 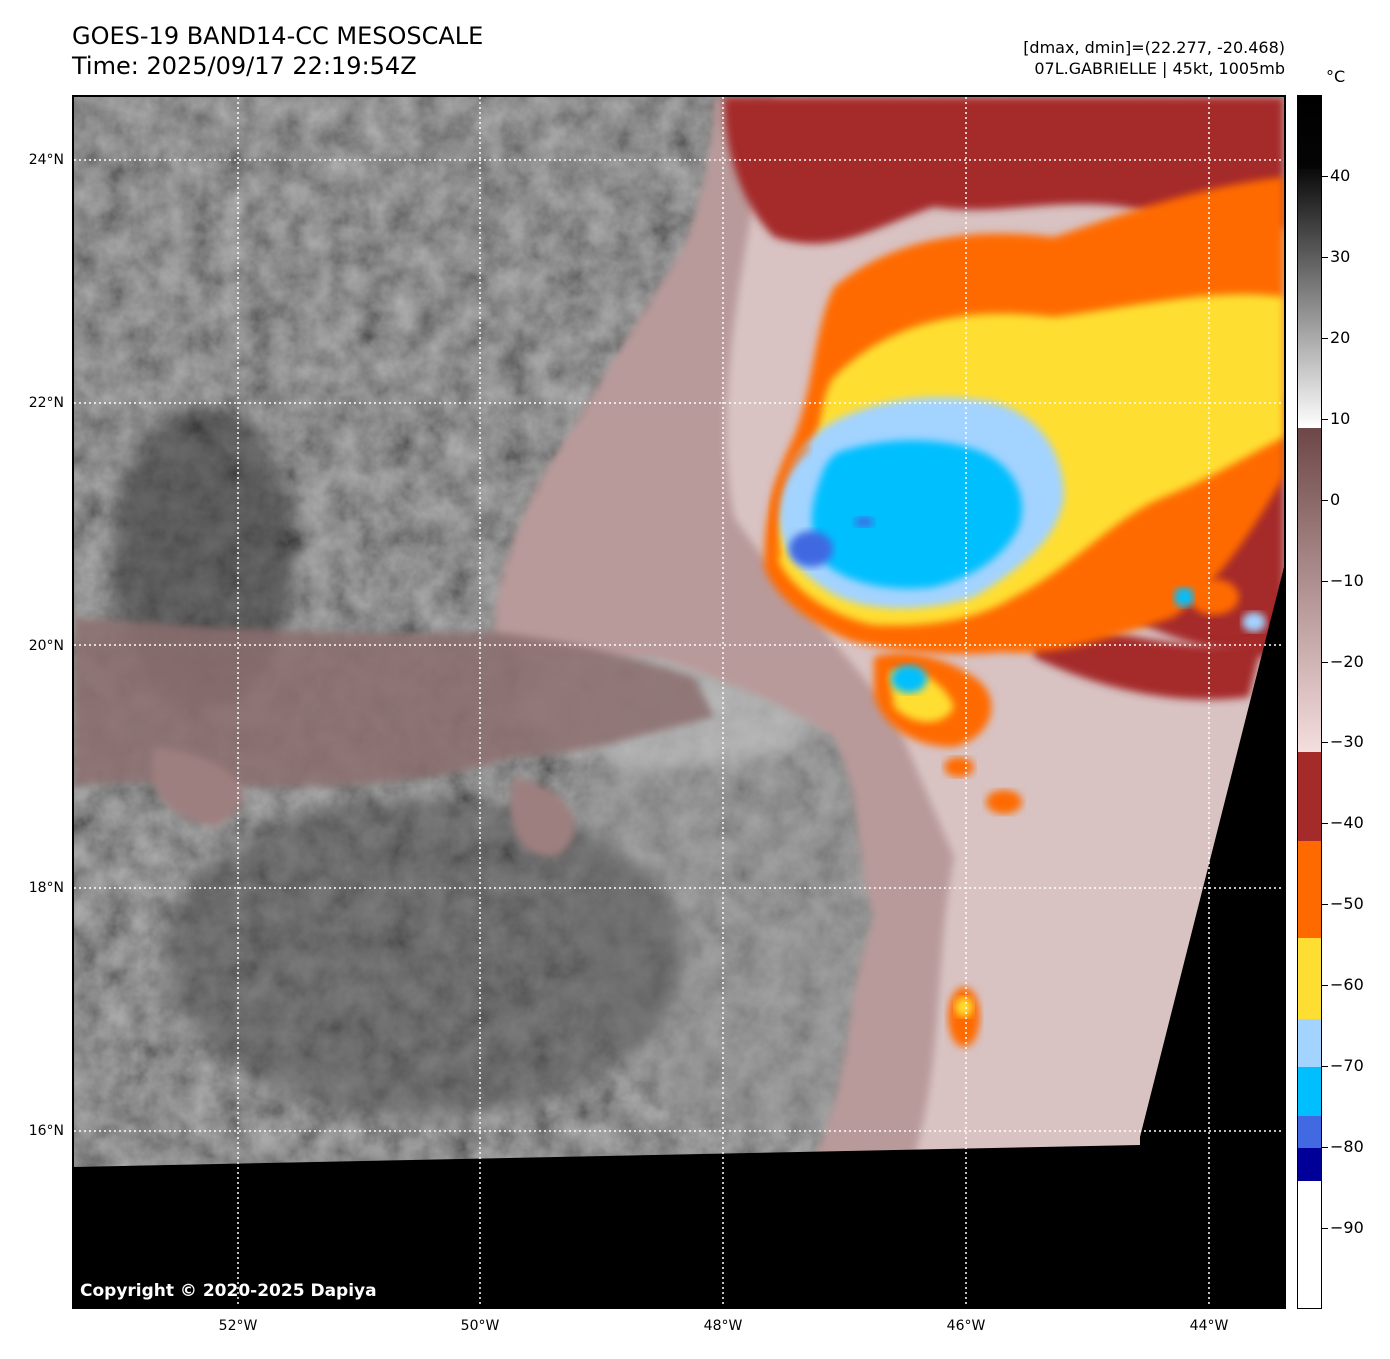 I want to click on lat-label-24n: 24°N, so click(x=46, y=160).